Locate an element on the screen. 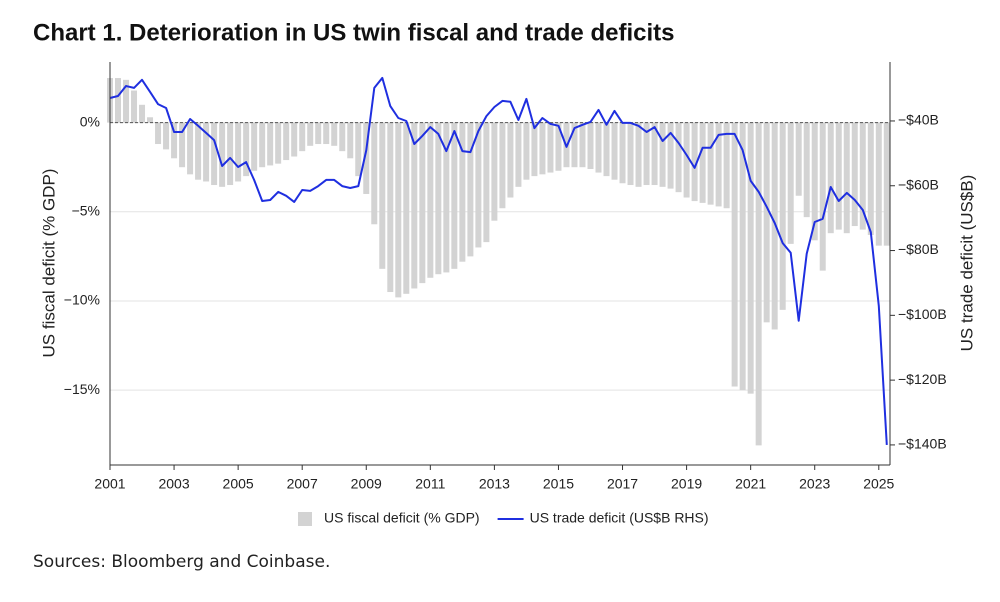  y2-tick-label: −$60B is located at coordinates (918, 184).